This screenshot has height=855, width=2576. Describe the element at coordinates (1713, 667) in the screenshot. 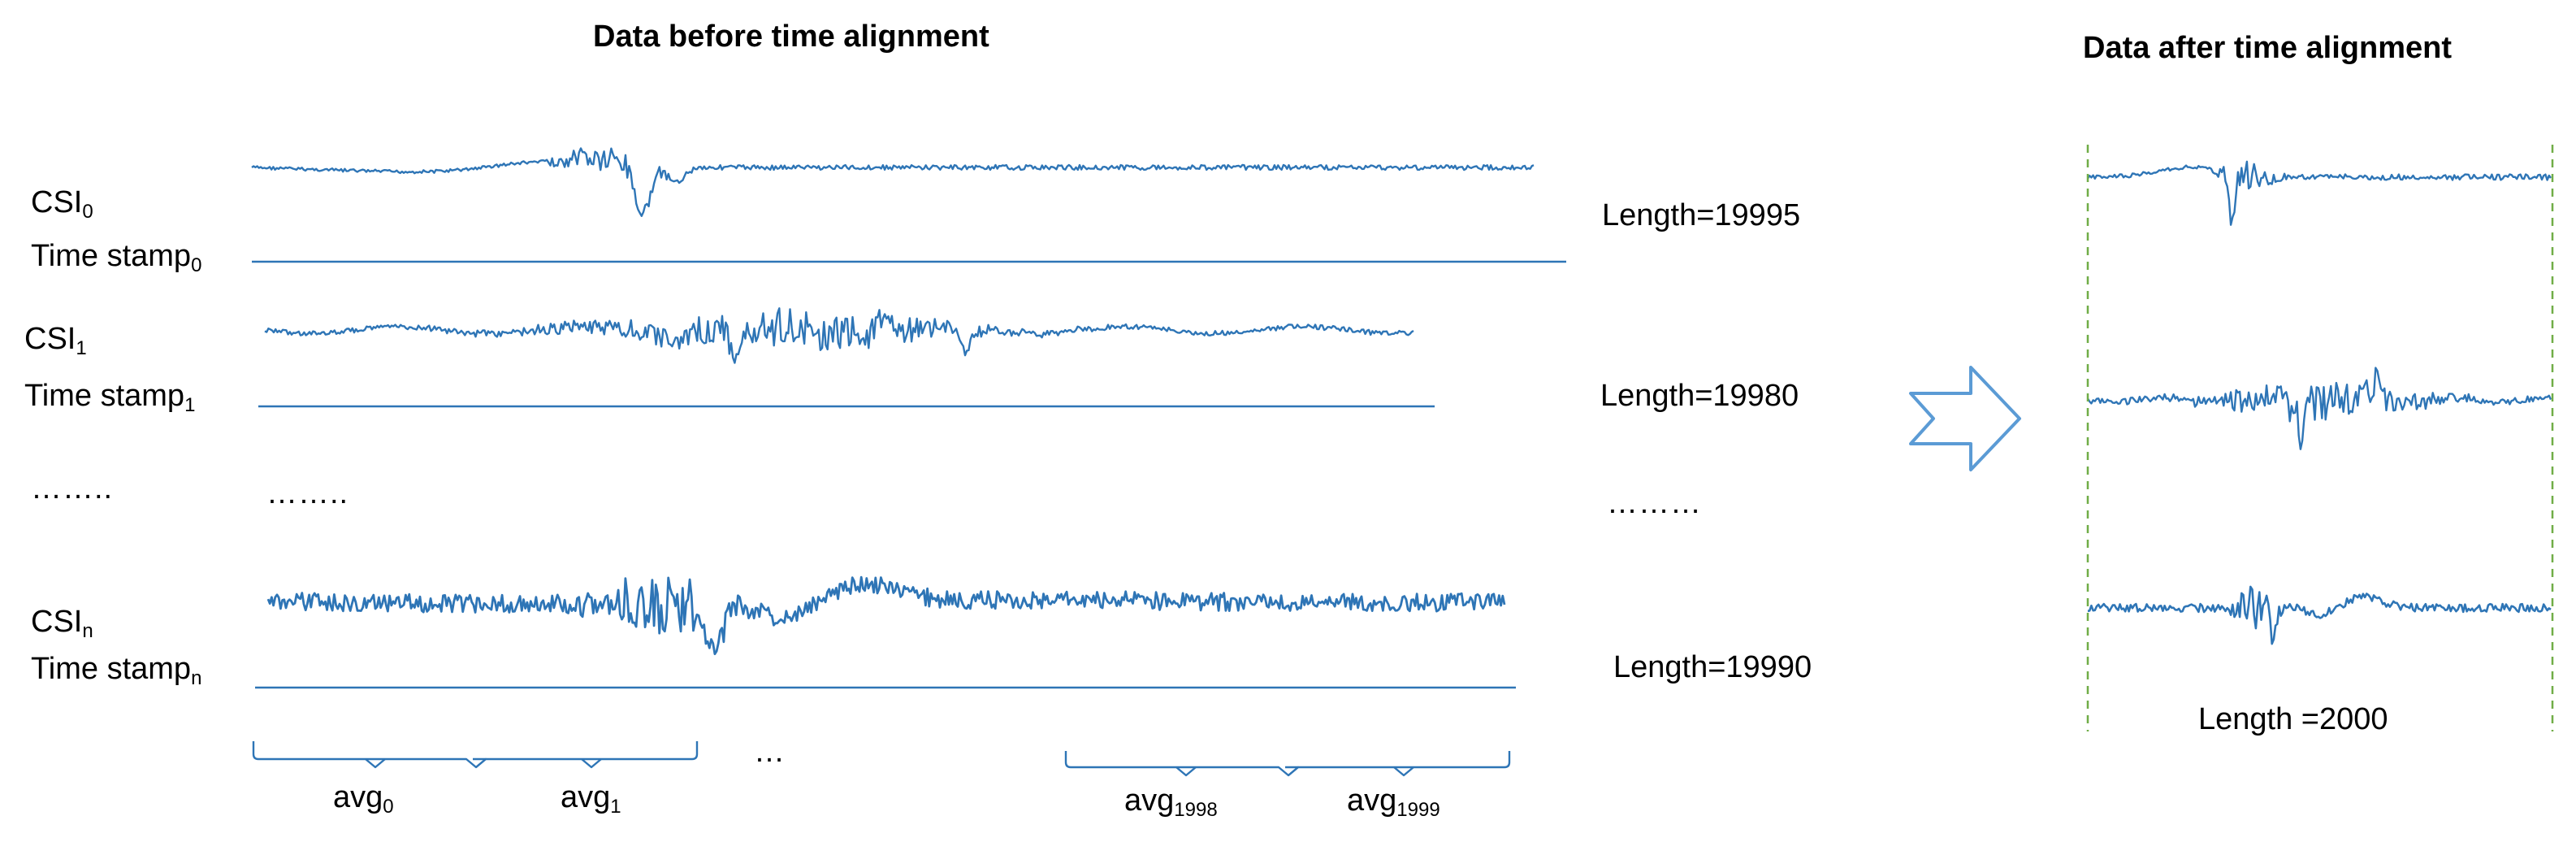

I see `length-n-label: Length=19990` at that location.